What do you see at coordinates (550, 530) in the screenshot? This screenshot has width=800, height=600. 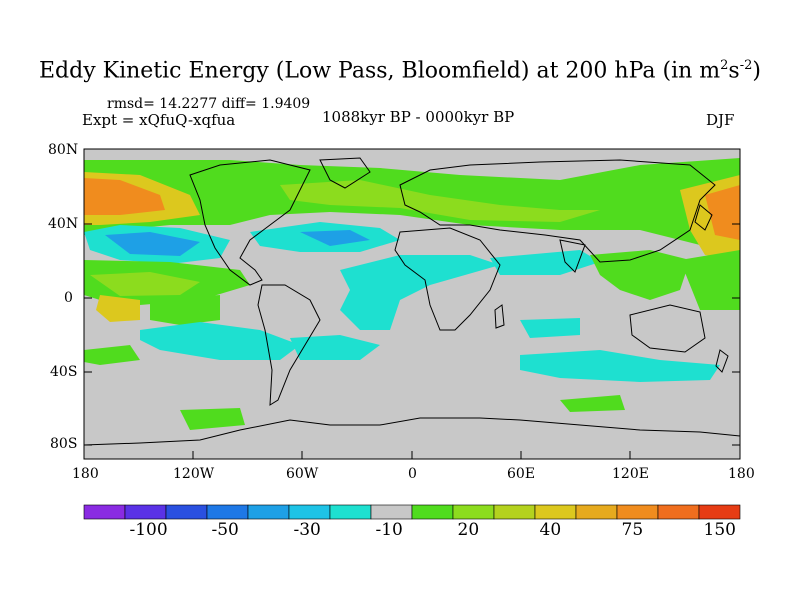 I see `colorbar-label: 40` at bounding box center [550, 530].